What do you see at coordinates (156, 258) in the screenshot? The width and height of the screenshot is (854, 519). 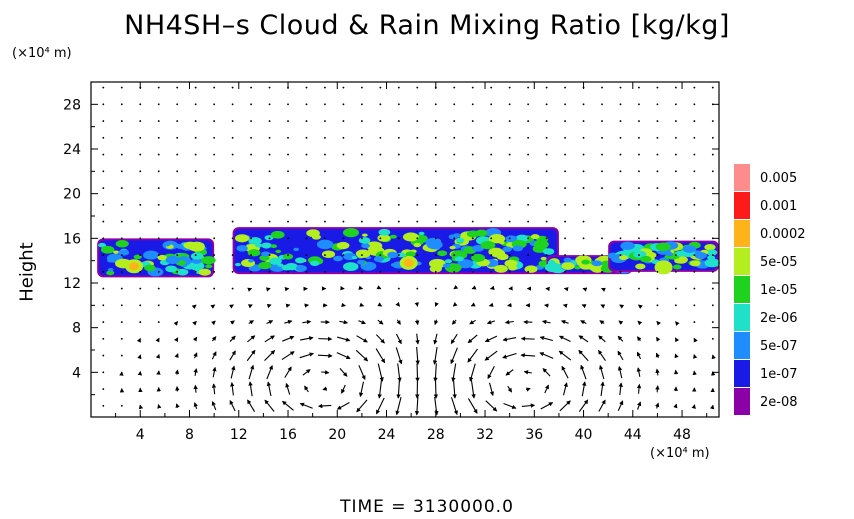 I see `cloud-segment` at bounding box center [156, 258].